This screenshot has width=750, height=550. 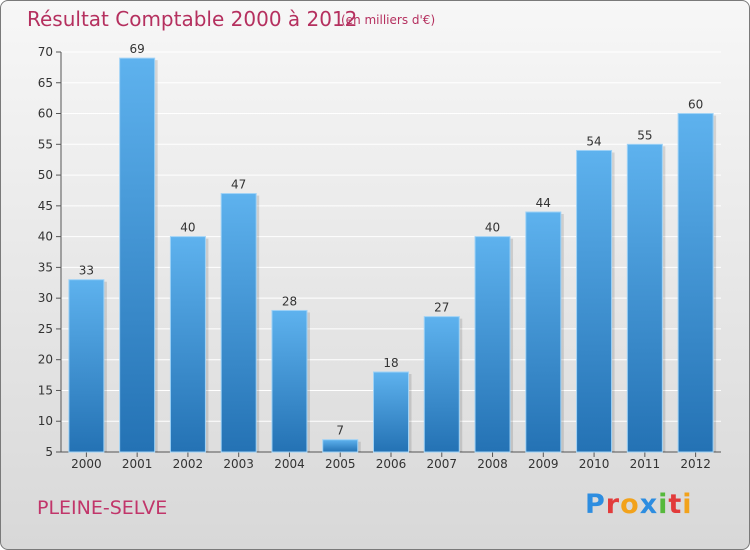 What do you see at coordinates (192, 19) in the screenshot?
I see `chart-title: Résultat Comptable 2000 à 2012` at bounding box center [192, 19].